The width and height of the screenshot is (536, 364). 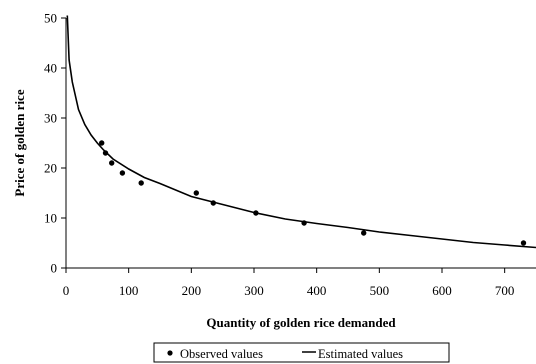 What do you see at coordinates (301, 322) in the screenshot?
I see `x-axis-title: Quantity of golden rice demanded` at bounding box center [301, 322].